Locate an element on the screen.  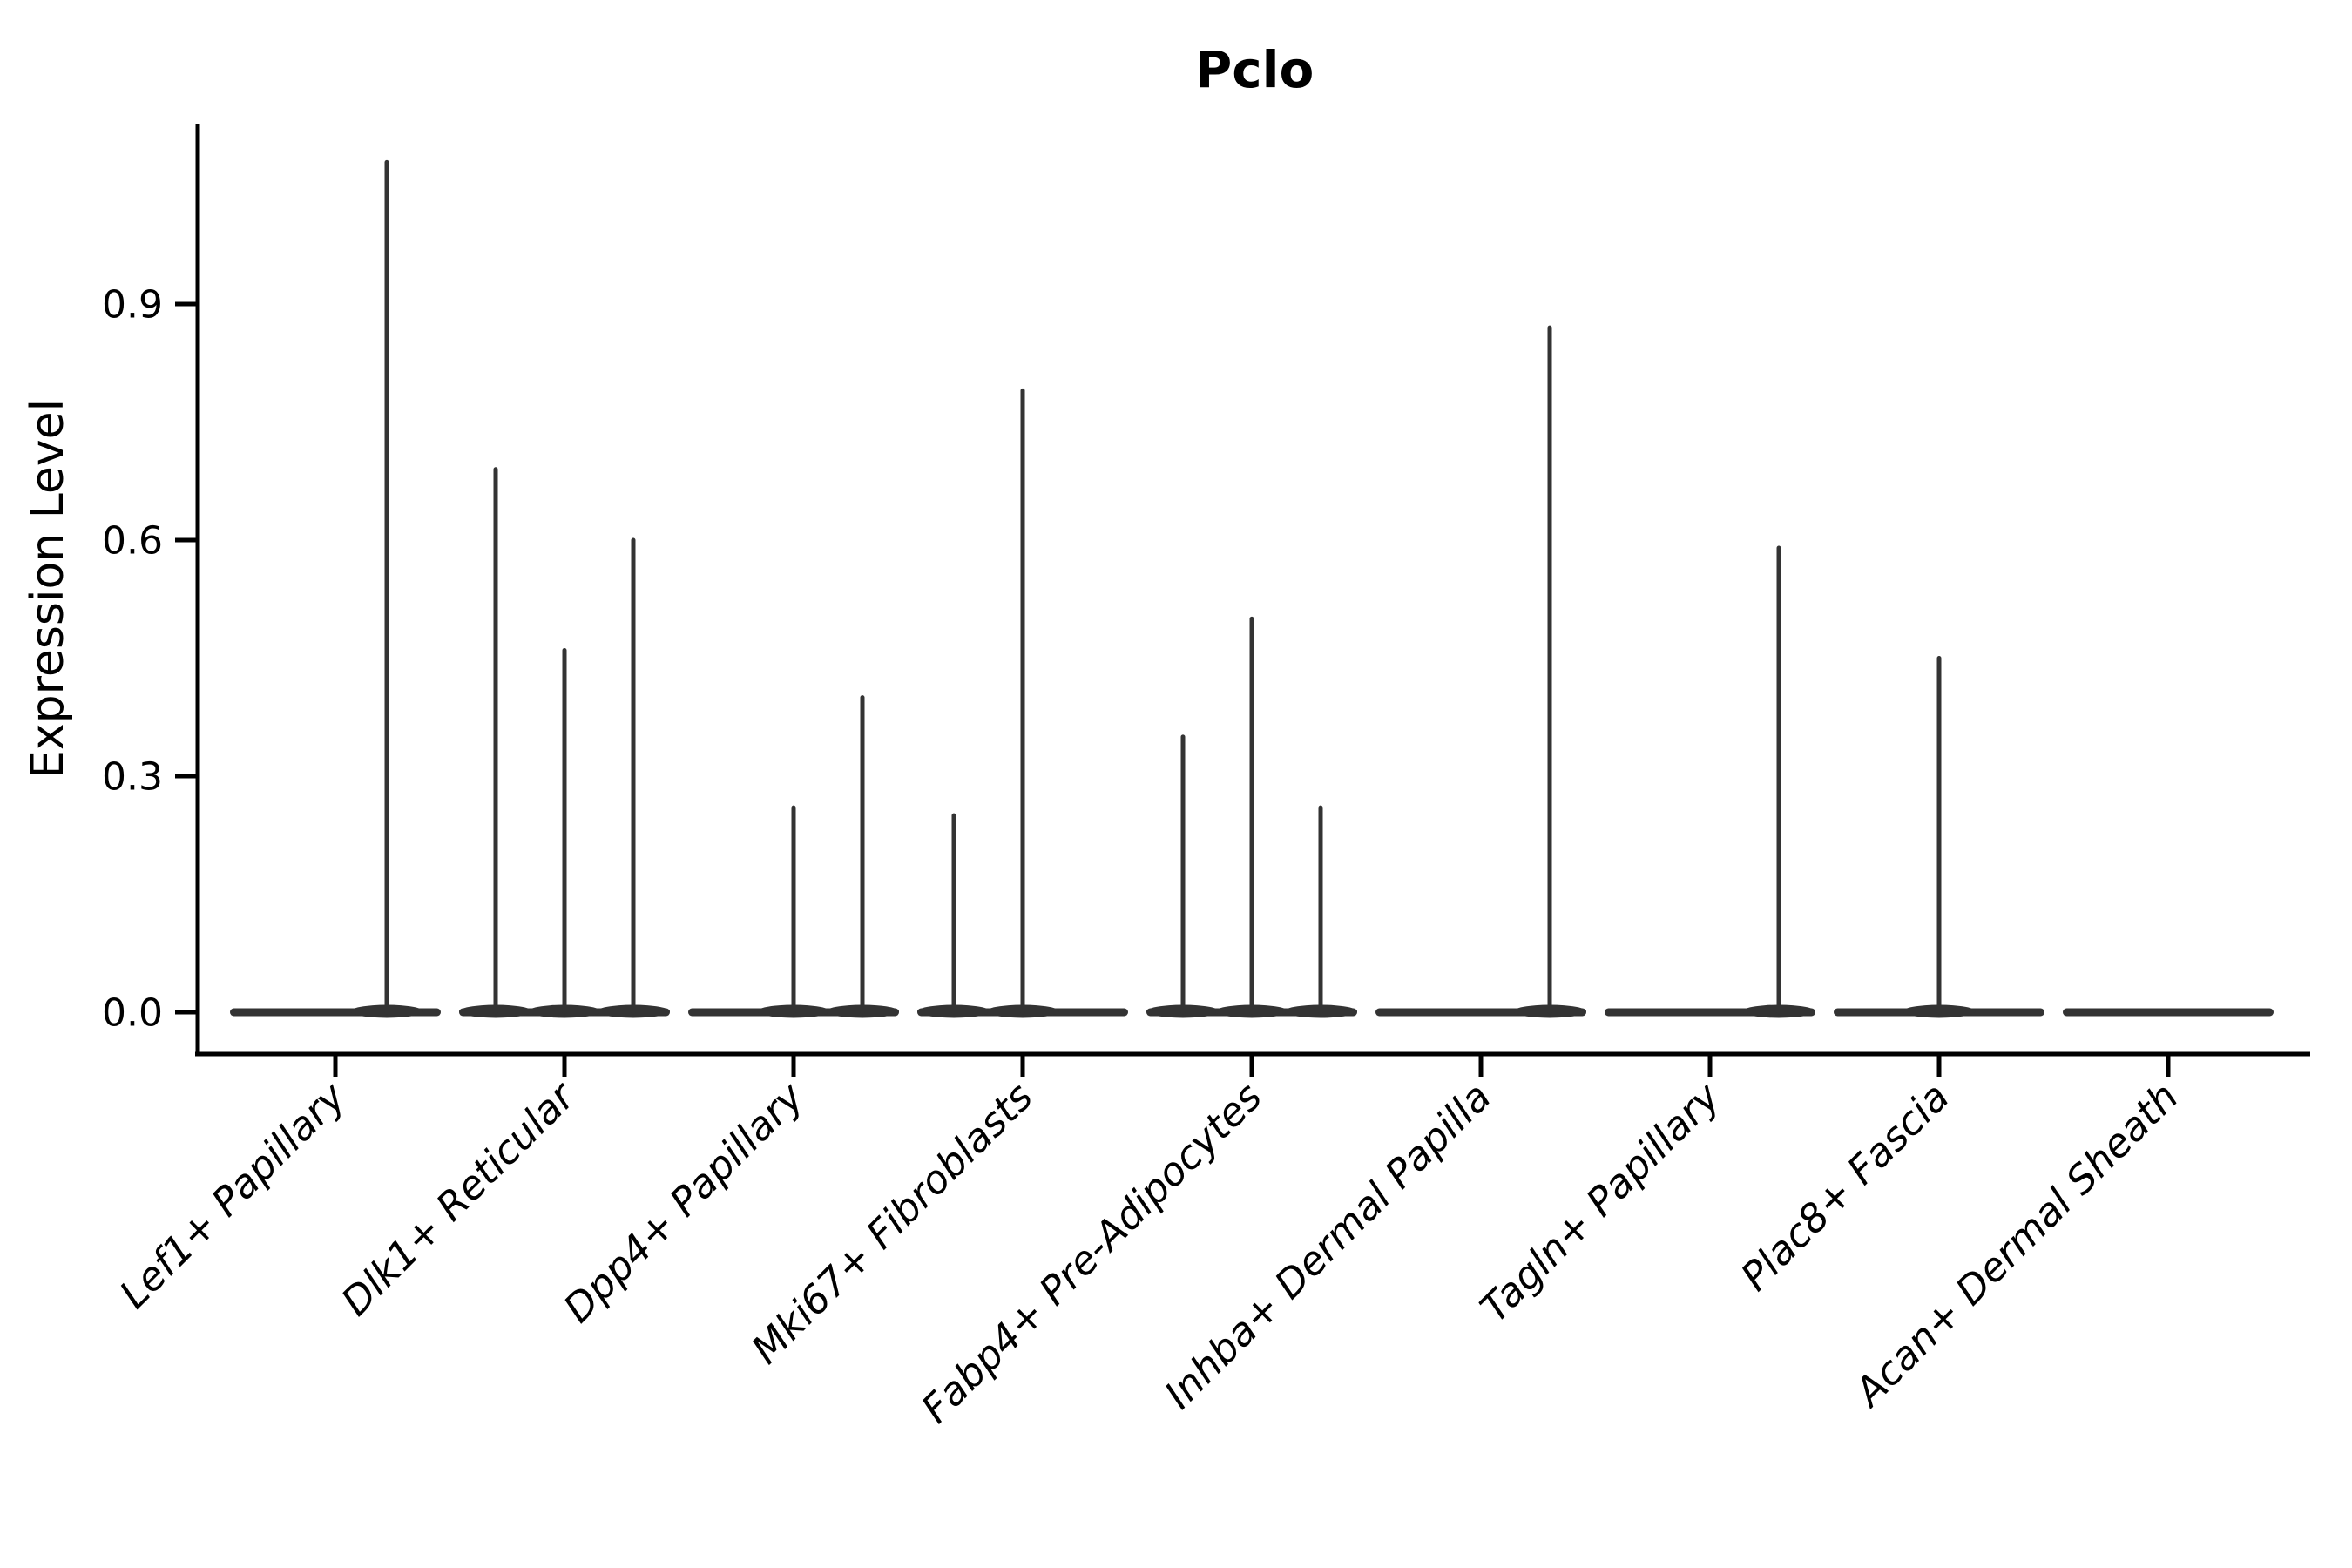
violin-baseline is located at coordinates (2168, 1013).